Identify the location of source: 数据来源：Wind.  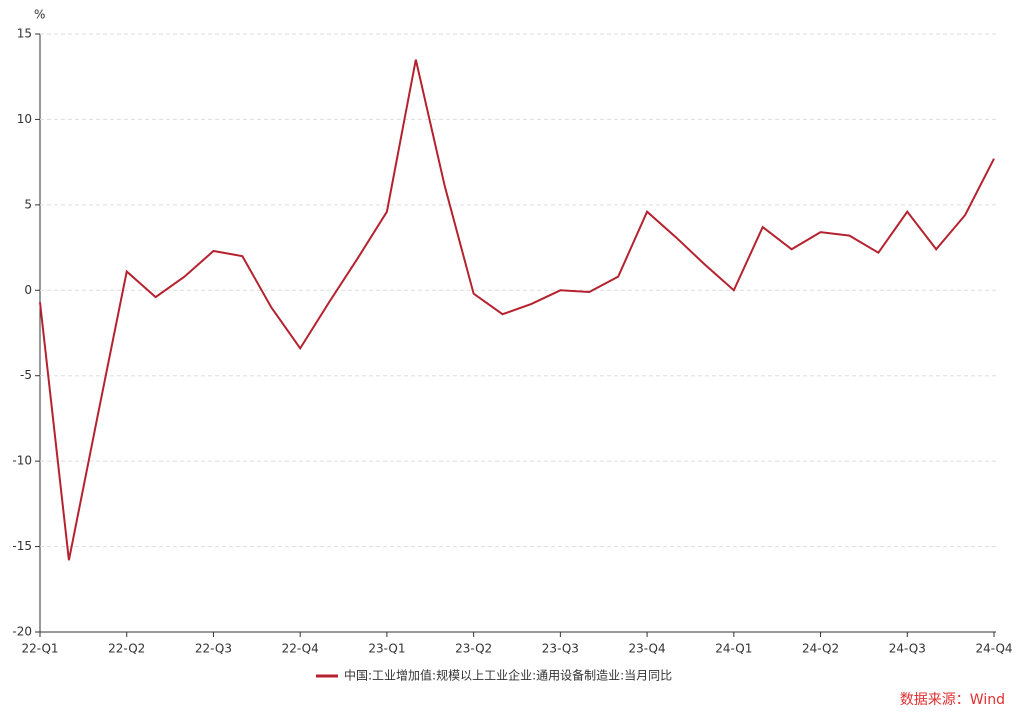
(952, 700).